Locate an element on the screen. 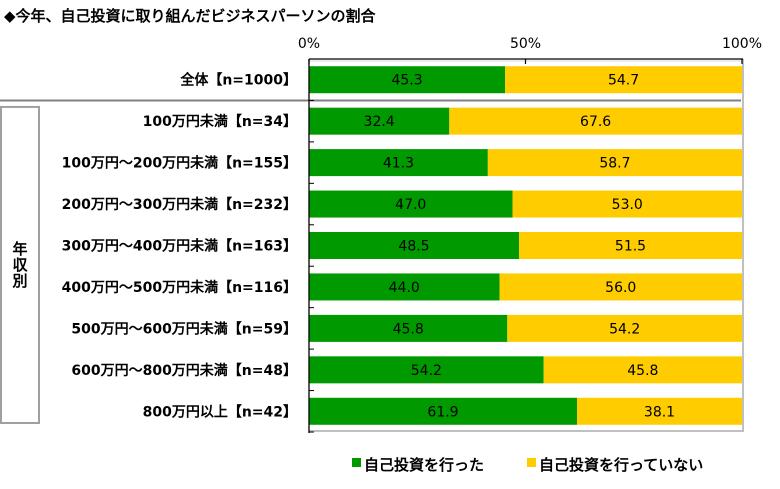 This screenshot has height=489, width=780. data-label-not-done: 38.1 is located at coordinates (659, 412).